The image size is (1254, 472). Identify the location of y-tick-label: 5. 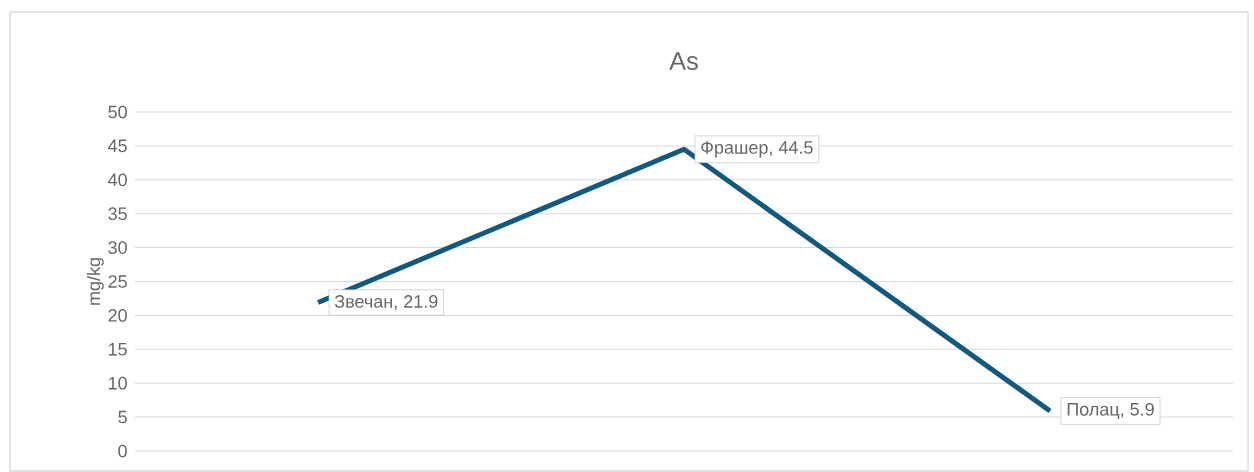
(122, 417).